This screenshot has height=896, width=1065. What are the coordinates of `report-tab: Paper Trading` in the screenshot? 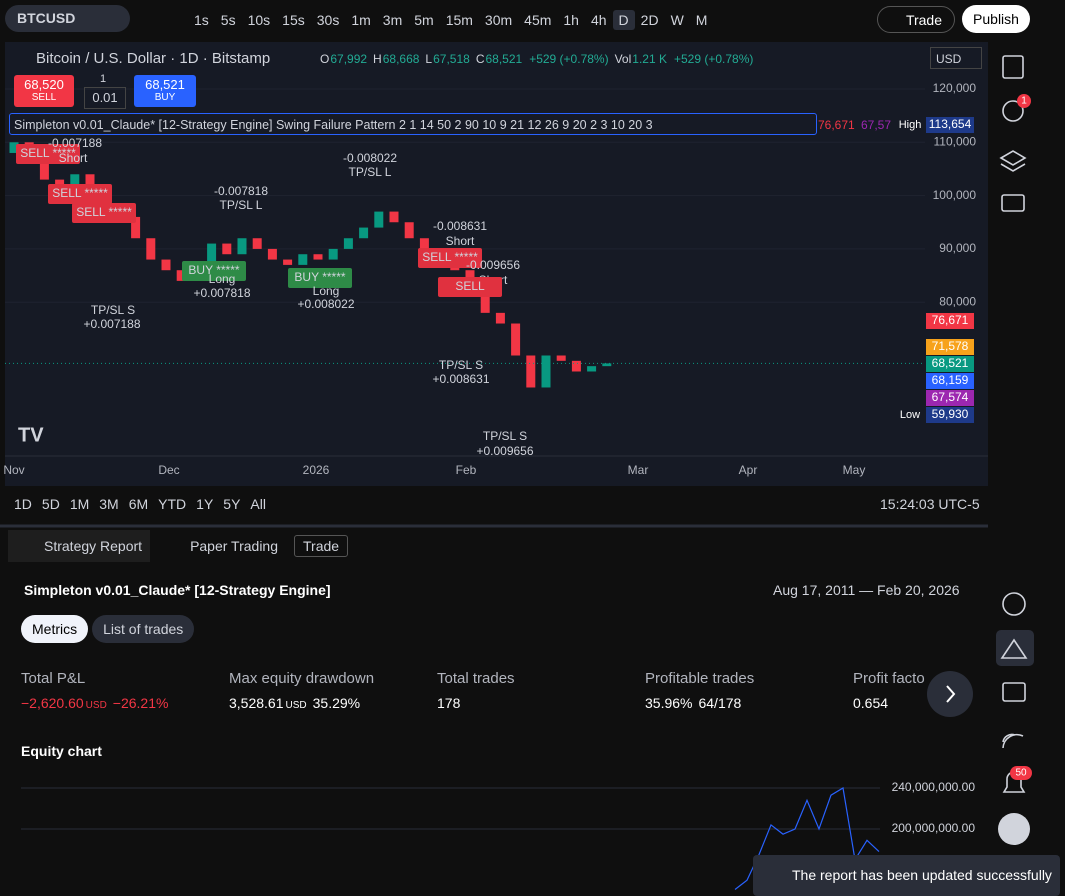 It's located at (234, 546).